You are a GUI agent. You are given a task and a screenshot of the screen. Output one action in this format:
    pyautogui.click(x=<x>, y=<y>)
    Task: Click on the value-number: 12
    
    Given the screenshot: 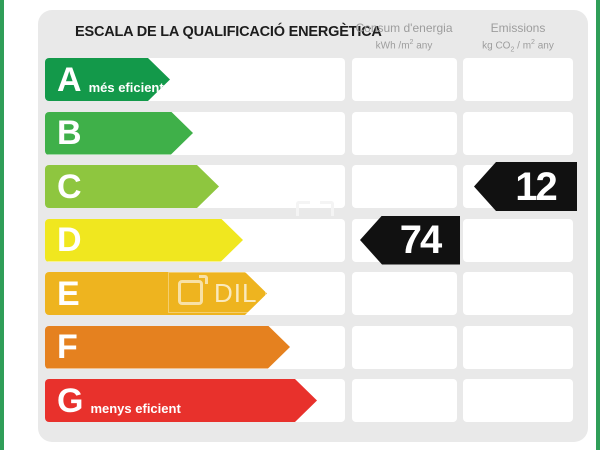 What is the action you would take?
    pyautogui.click(x=536, y=186)
    